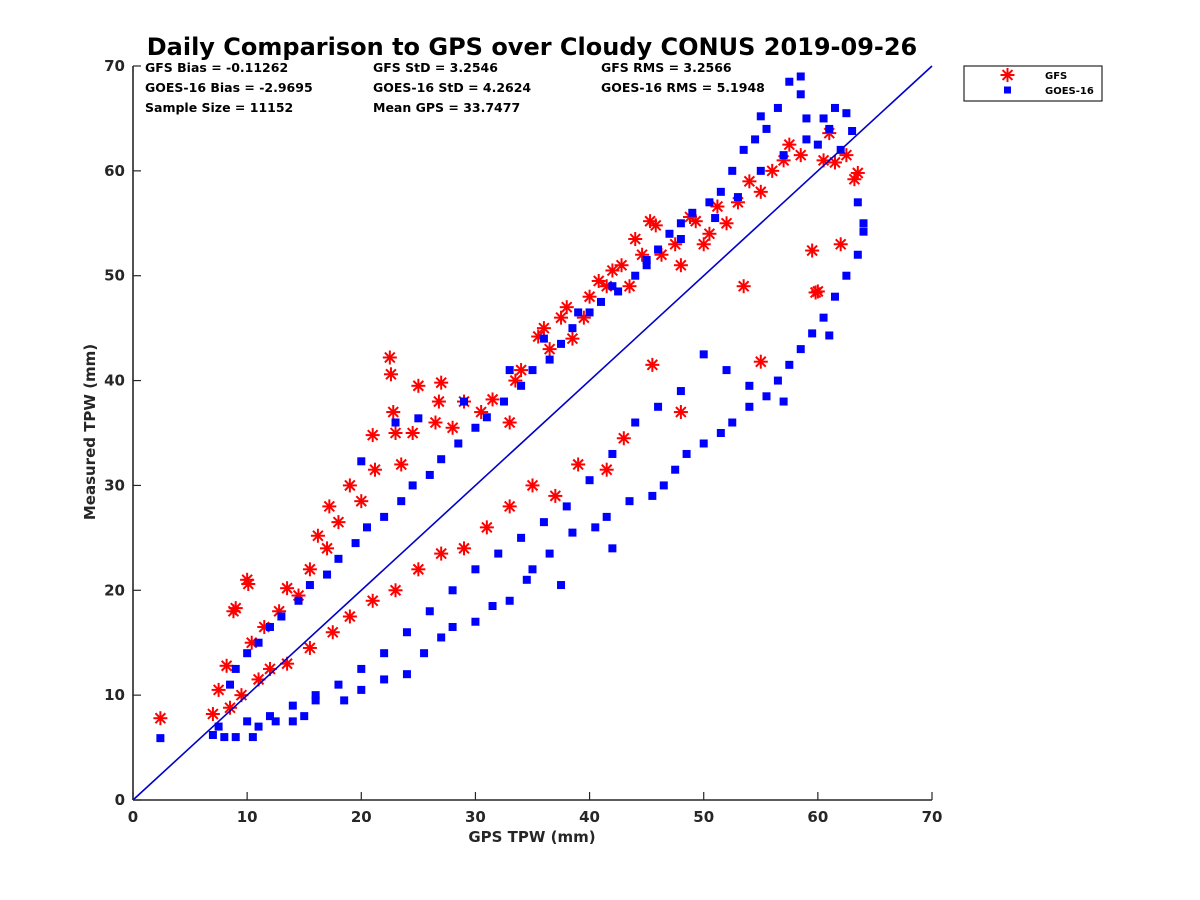 The height and width of the screenshot is (900, 1200). What do you see at coordinates (1007, 75) in the screenshot?
I see `legend-gfs-asterisk` at bounding box center [1007, 75].